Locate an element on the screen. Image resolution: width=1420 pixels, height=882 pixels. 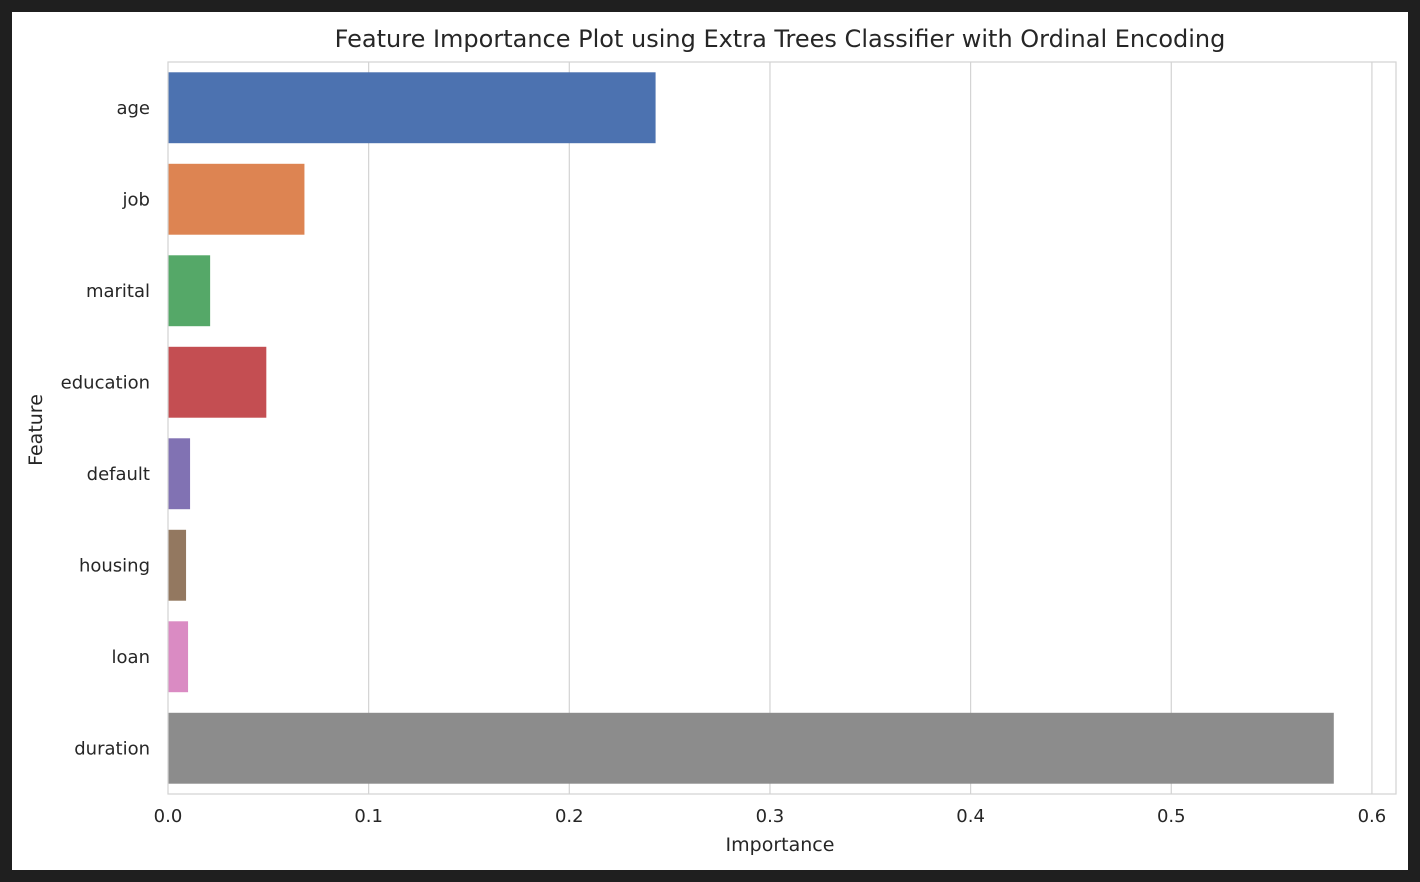
bar-default is located at coordinates (179, 474).